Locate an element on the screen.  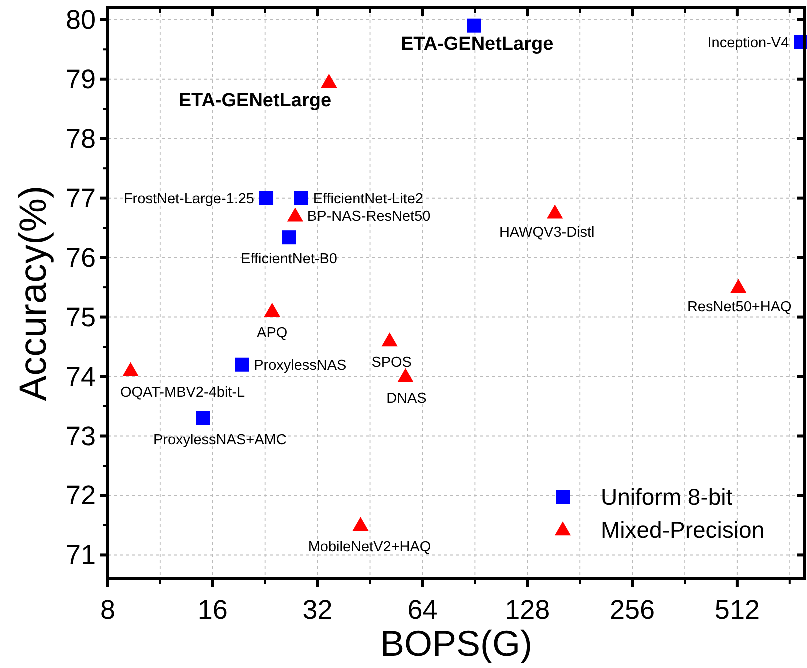
x-tick-label: 64 is located at coordinates (423, 610).